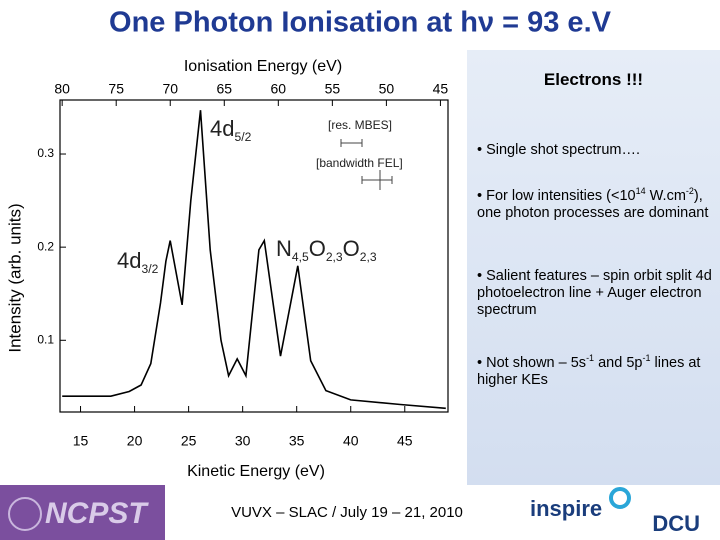  I want to click on annotation-text: [bandwidth FEL], so click(359, 163).